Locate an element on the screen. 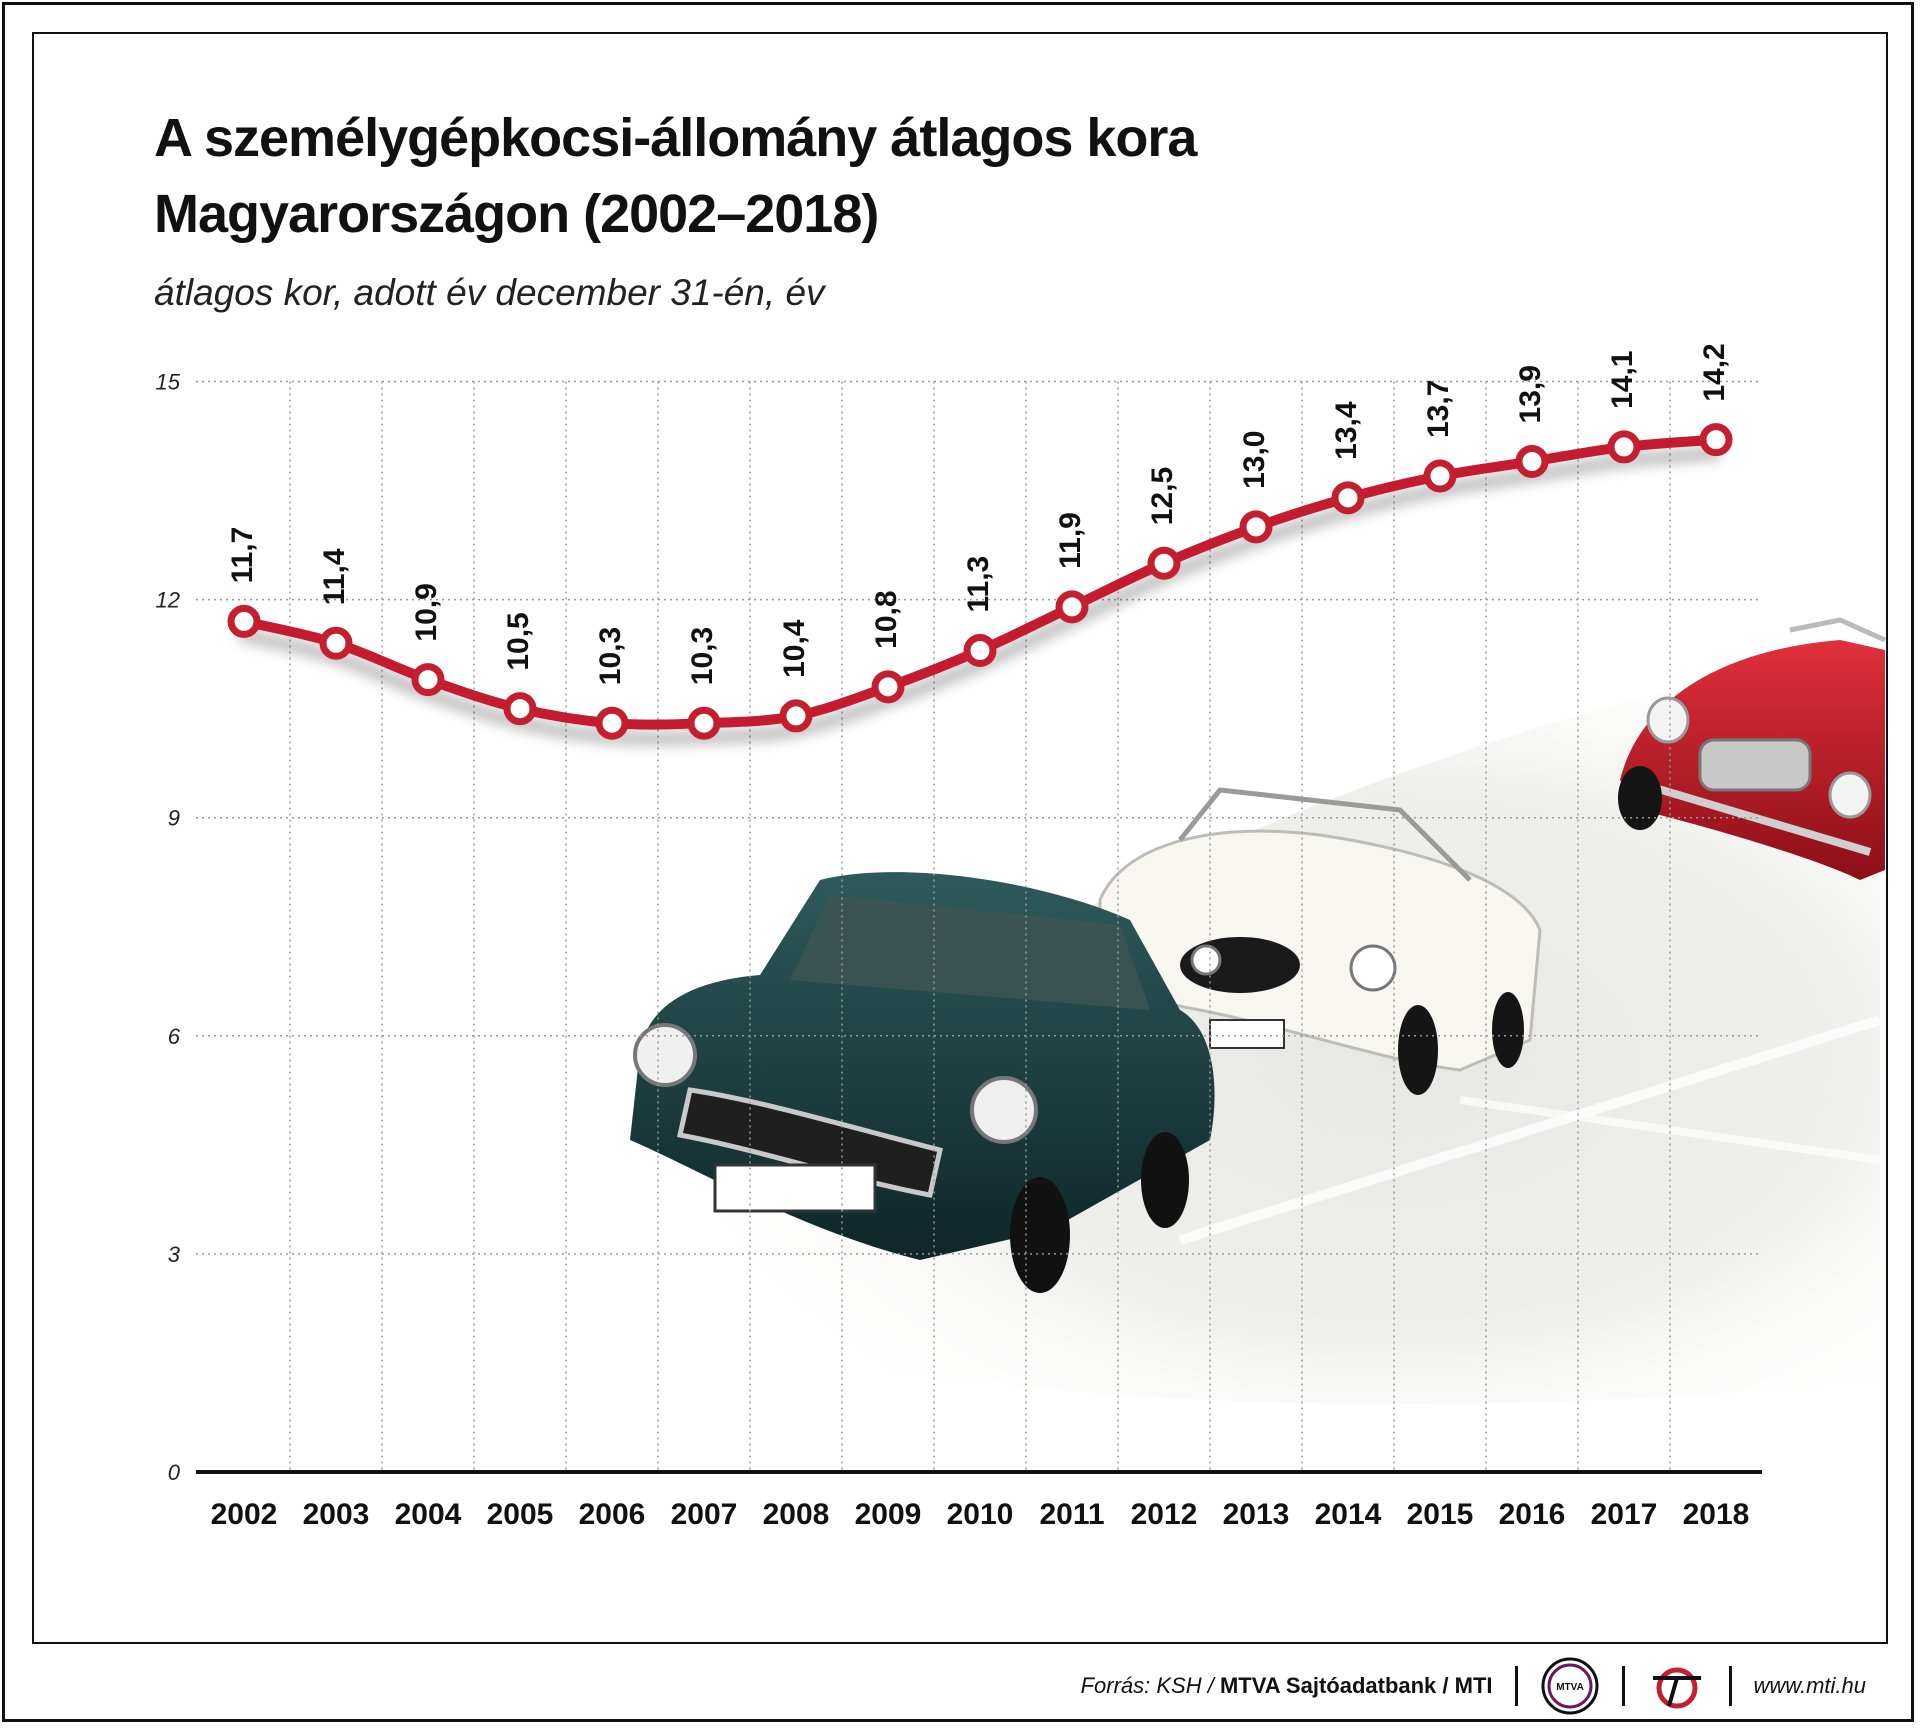 The width and height of the screenshot is (1920, 1728). data-label: 10,8 is located at coordinates (886, 619).